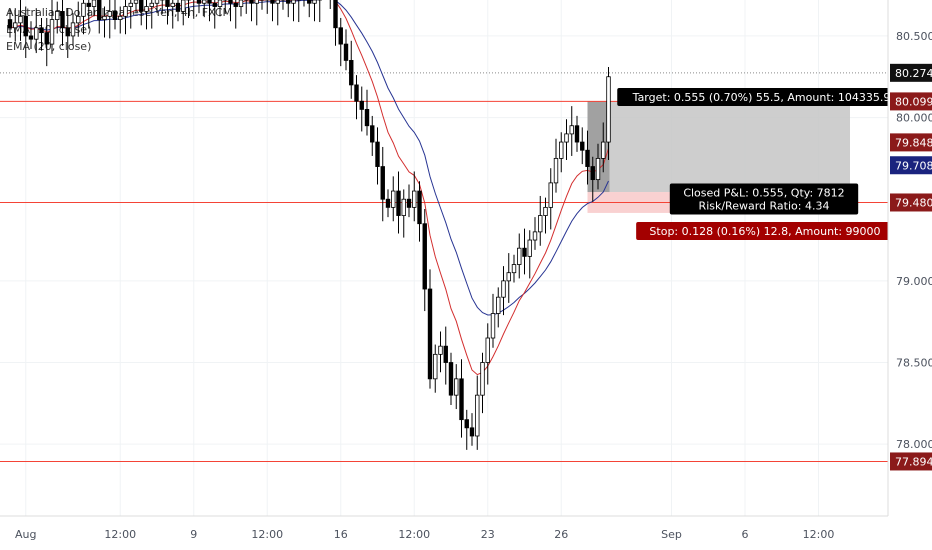 The height and width of the screenshot is (550, 932). What do you see at coordinates (466, 533) in the screenshot?
I see `time-axis-bg` at bounding box center [466, 533].